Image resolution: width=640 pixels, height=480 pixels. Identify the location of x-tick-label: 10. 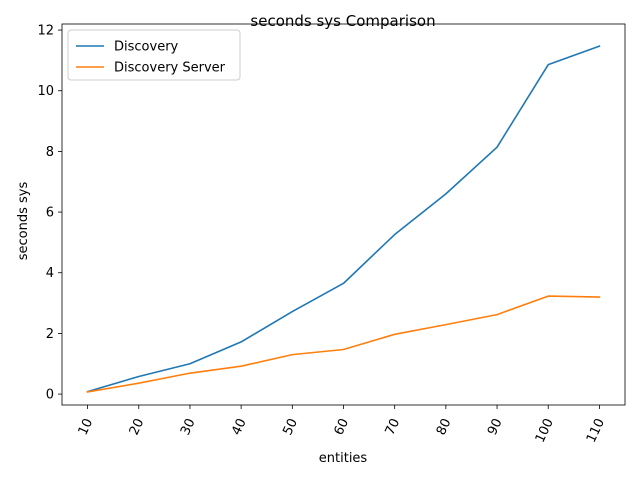
(86, 426).